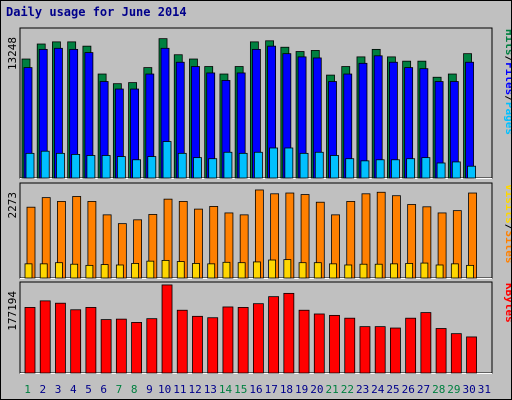 This screenshot has height=400, width=512. What do you see at coordinates (507, 246) in the screenshot?
I see `legend-item-sites: Sites` at bounding box center [507, 246].